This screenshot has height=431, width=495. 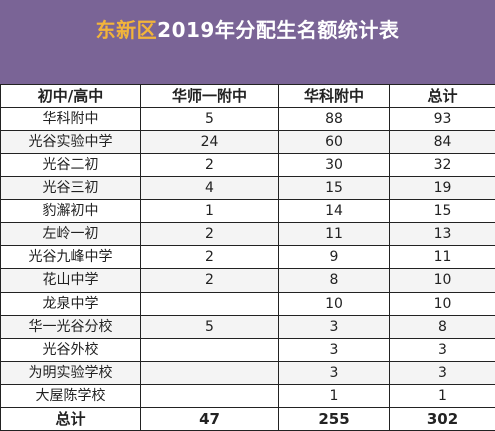 What do you see at coordinates (334, 303) in the screenshot?
I see `huake-count: 10` at bounding box center [334, 303].